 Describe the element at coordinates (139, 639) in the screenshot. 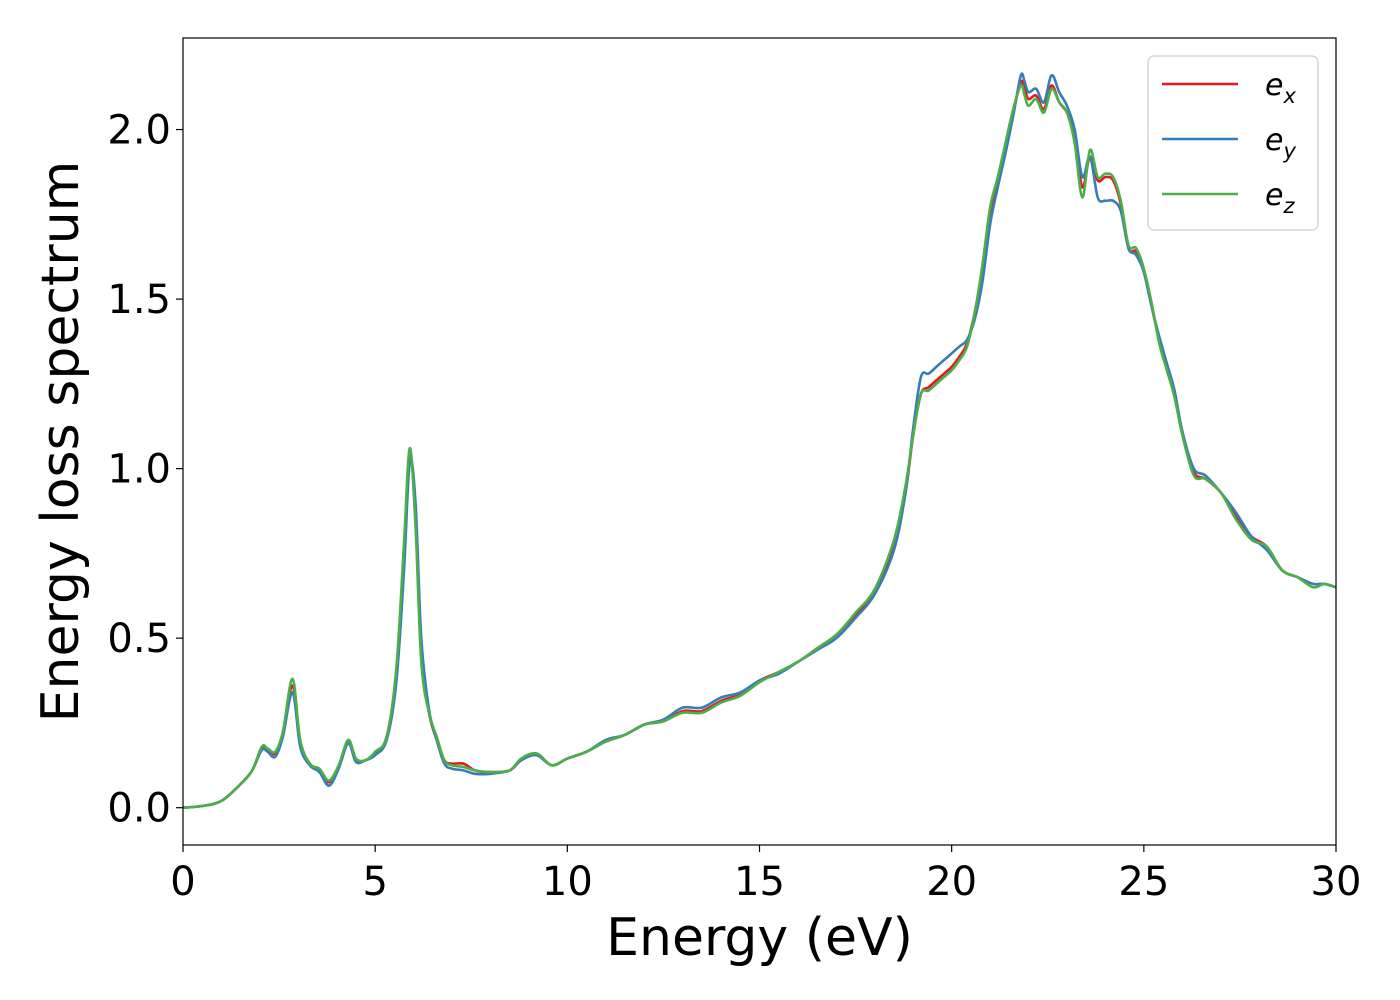

I see `y-tick-label: 0.5` at that location.